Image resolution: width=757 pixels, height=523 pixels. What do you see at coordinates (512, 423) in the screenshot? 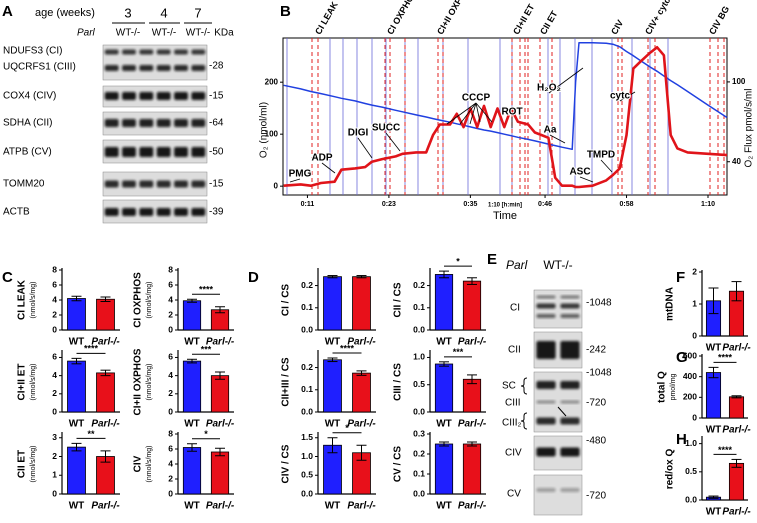
I see `complex-label: CIII₂` at bounding box center [512, 423].